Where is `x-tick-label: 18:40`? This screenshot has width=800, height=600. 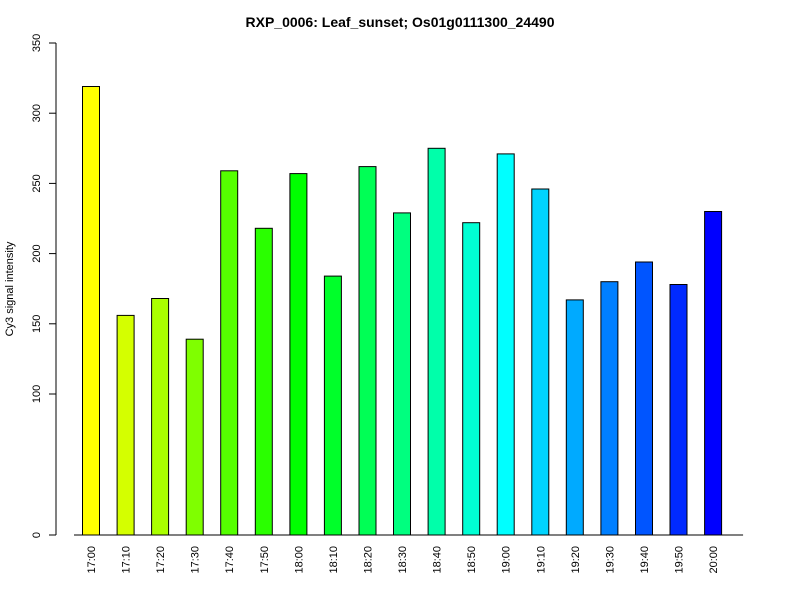 x-tick-label: 18:40 is located at coordinates (438, 560).